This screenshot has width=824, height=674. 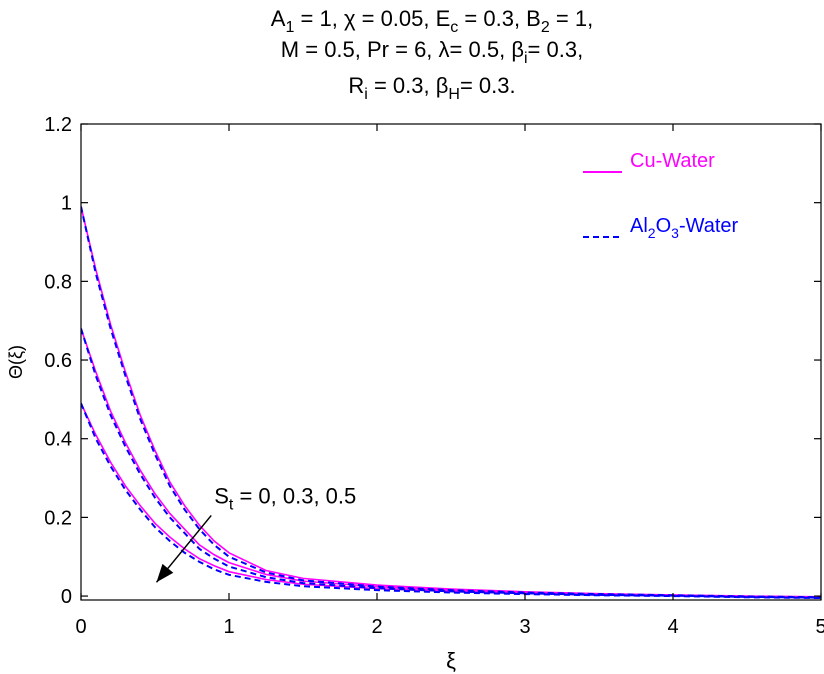 I want to click on y-tick-label: 1.2, so click(x=58, y=125).